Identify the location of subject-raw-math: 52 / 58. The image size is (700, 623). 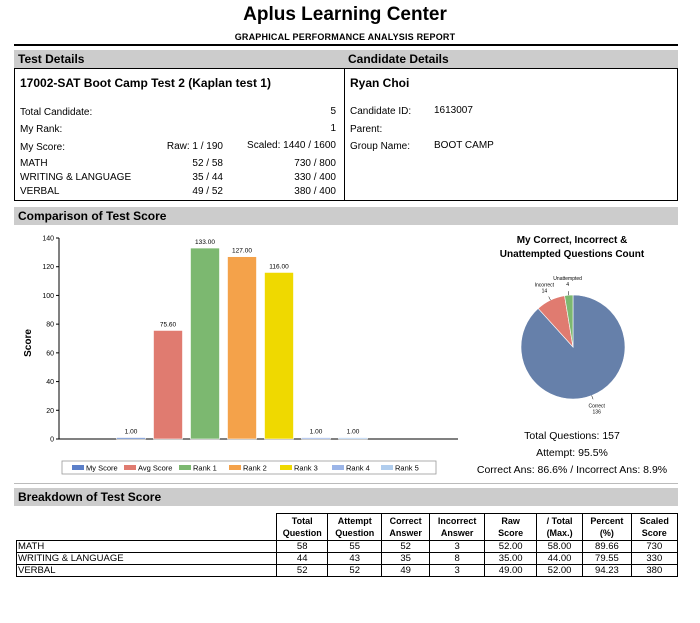
(207, 163).